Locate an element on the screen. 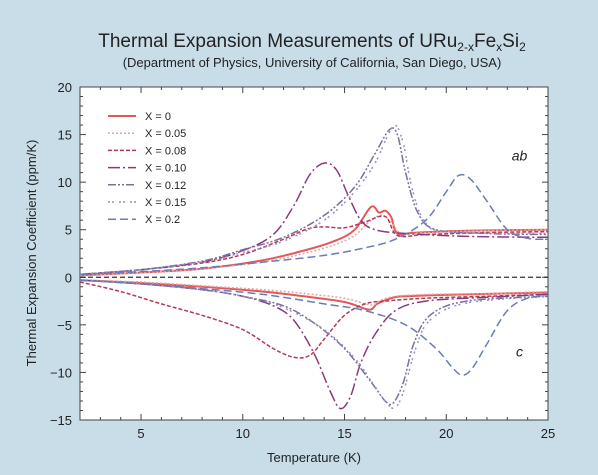  legend-label: X = 0.15 is located at coordinates (165, 203).